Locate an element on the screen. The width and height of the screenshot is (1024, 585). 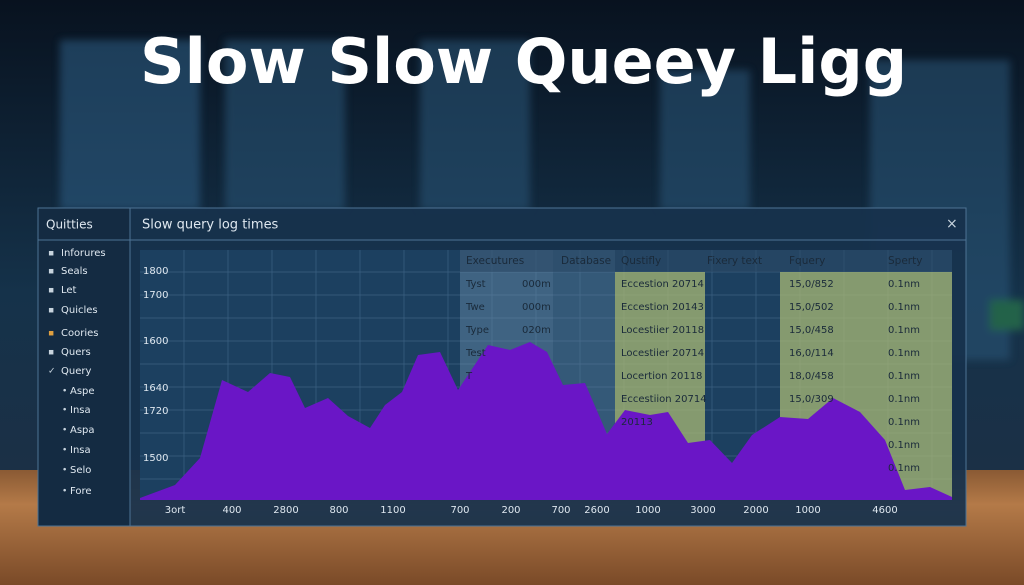
table-cell: Tyst is located at coordinates (475, 284).